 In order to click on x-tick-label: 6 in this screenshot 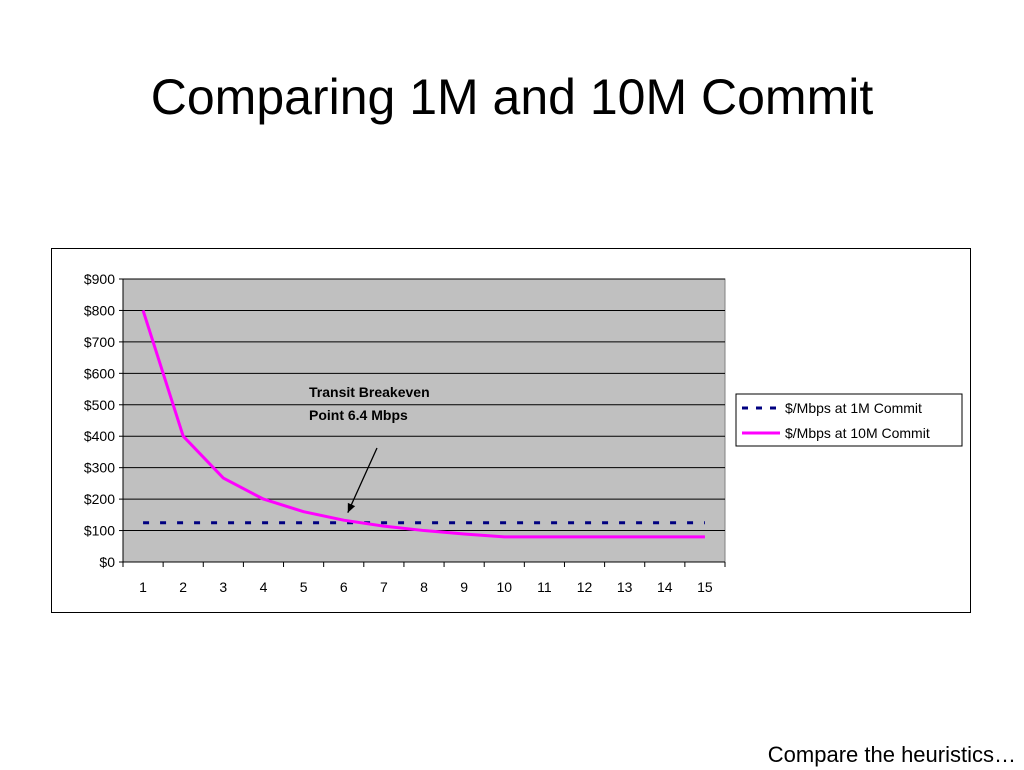, I will do `click(344, 587)`.